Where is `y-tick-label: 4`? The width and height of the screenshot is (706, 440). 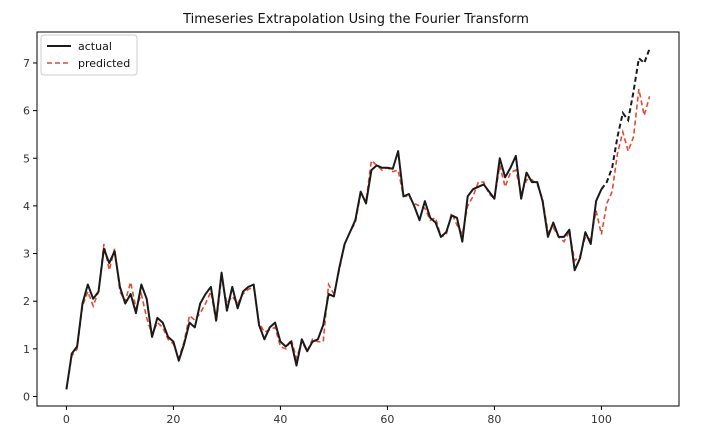
y-tick-label: 4 is located at coordinates (26, 206).